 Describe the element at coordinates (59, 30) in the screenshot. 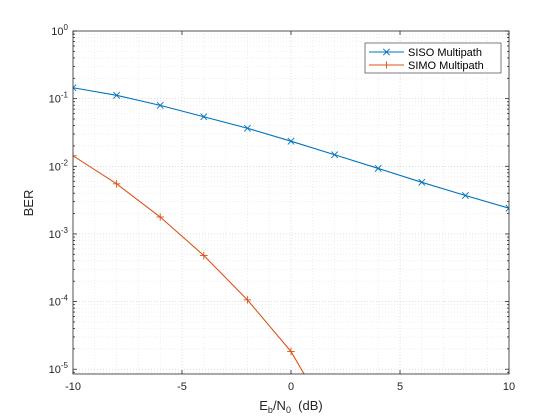

I see `y-tick-label: 10⁰` at that location.